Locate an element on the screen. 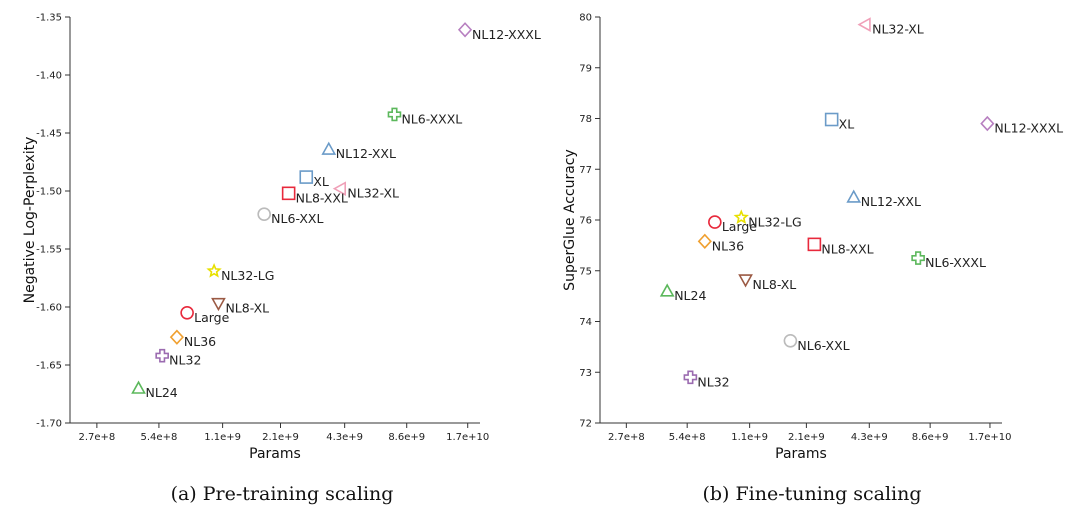 The width and height of the screenshot is (1080, 527). y-tick-label: -1.60 is located at coordinates (49, 308).